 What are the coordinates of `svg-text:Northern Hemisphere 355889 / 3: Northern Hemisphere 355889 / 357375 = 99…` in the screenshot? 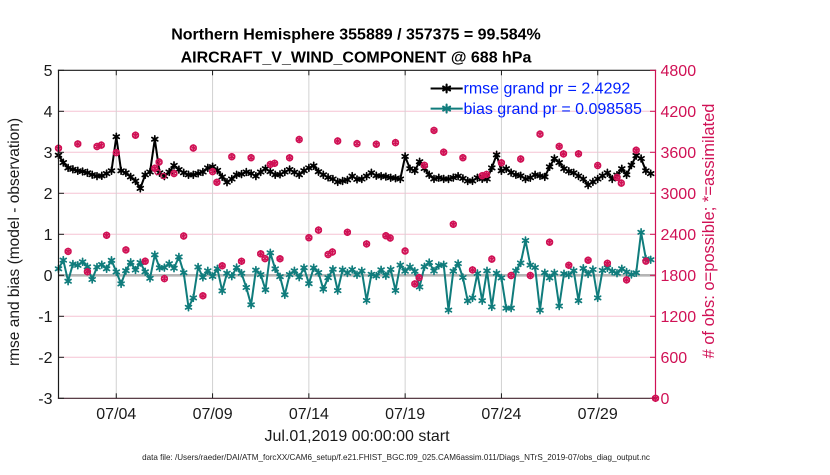 It's located at (356, 35).